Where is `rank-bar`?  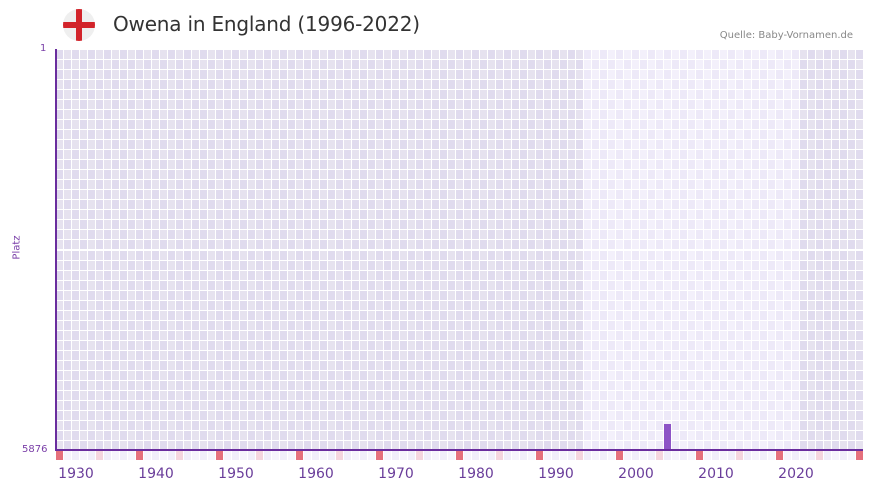 rank-bar is located at coordinates (667, 437).